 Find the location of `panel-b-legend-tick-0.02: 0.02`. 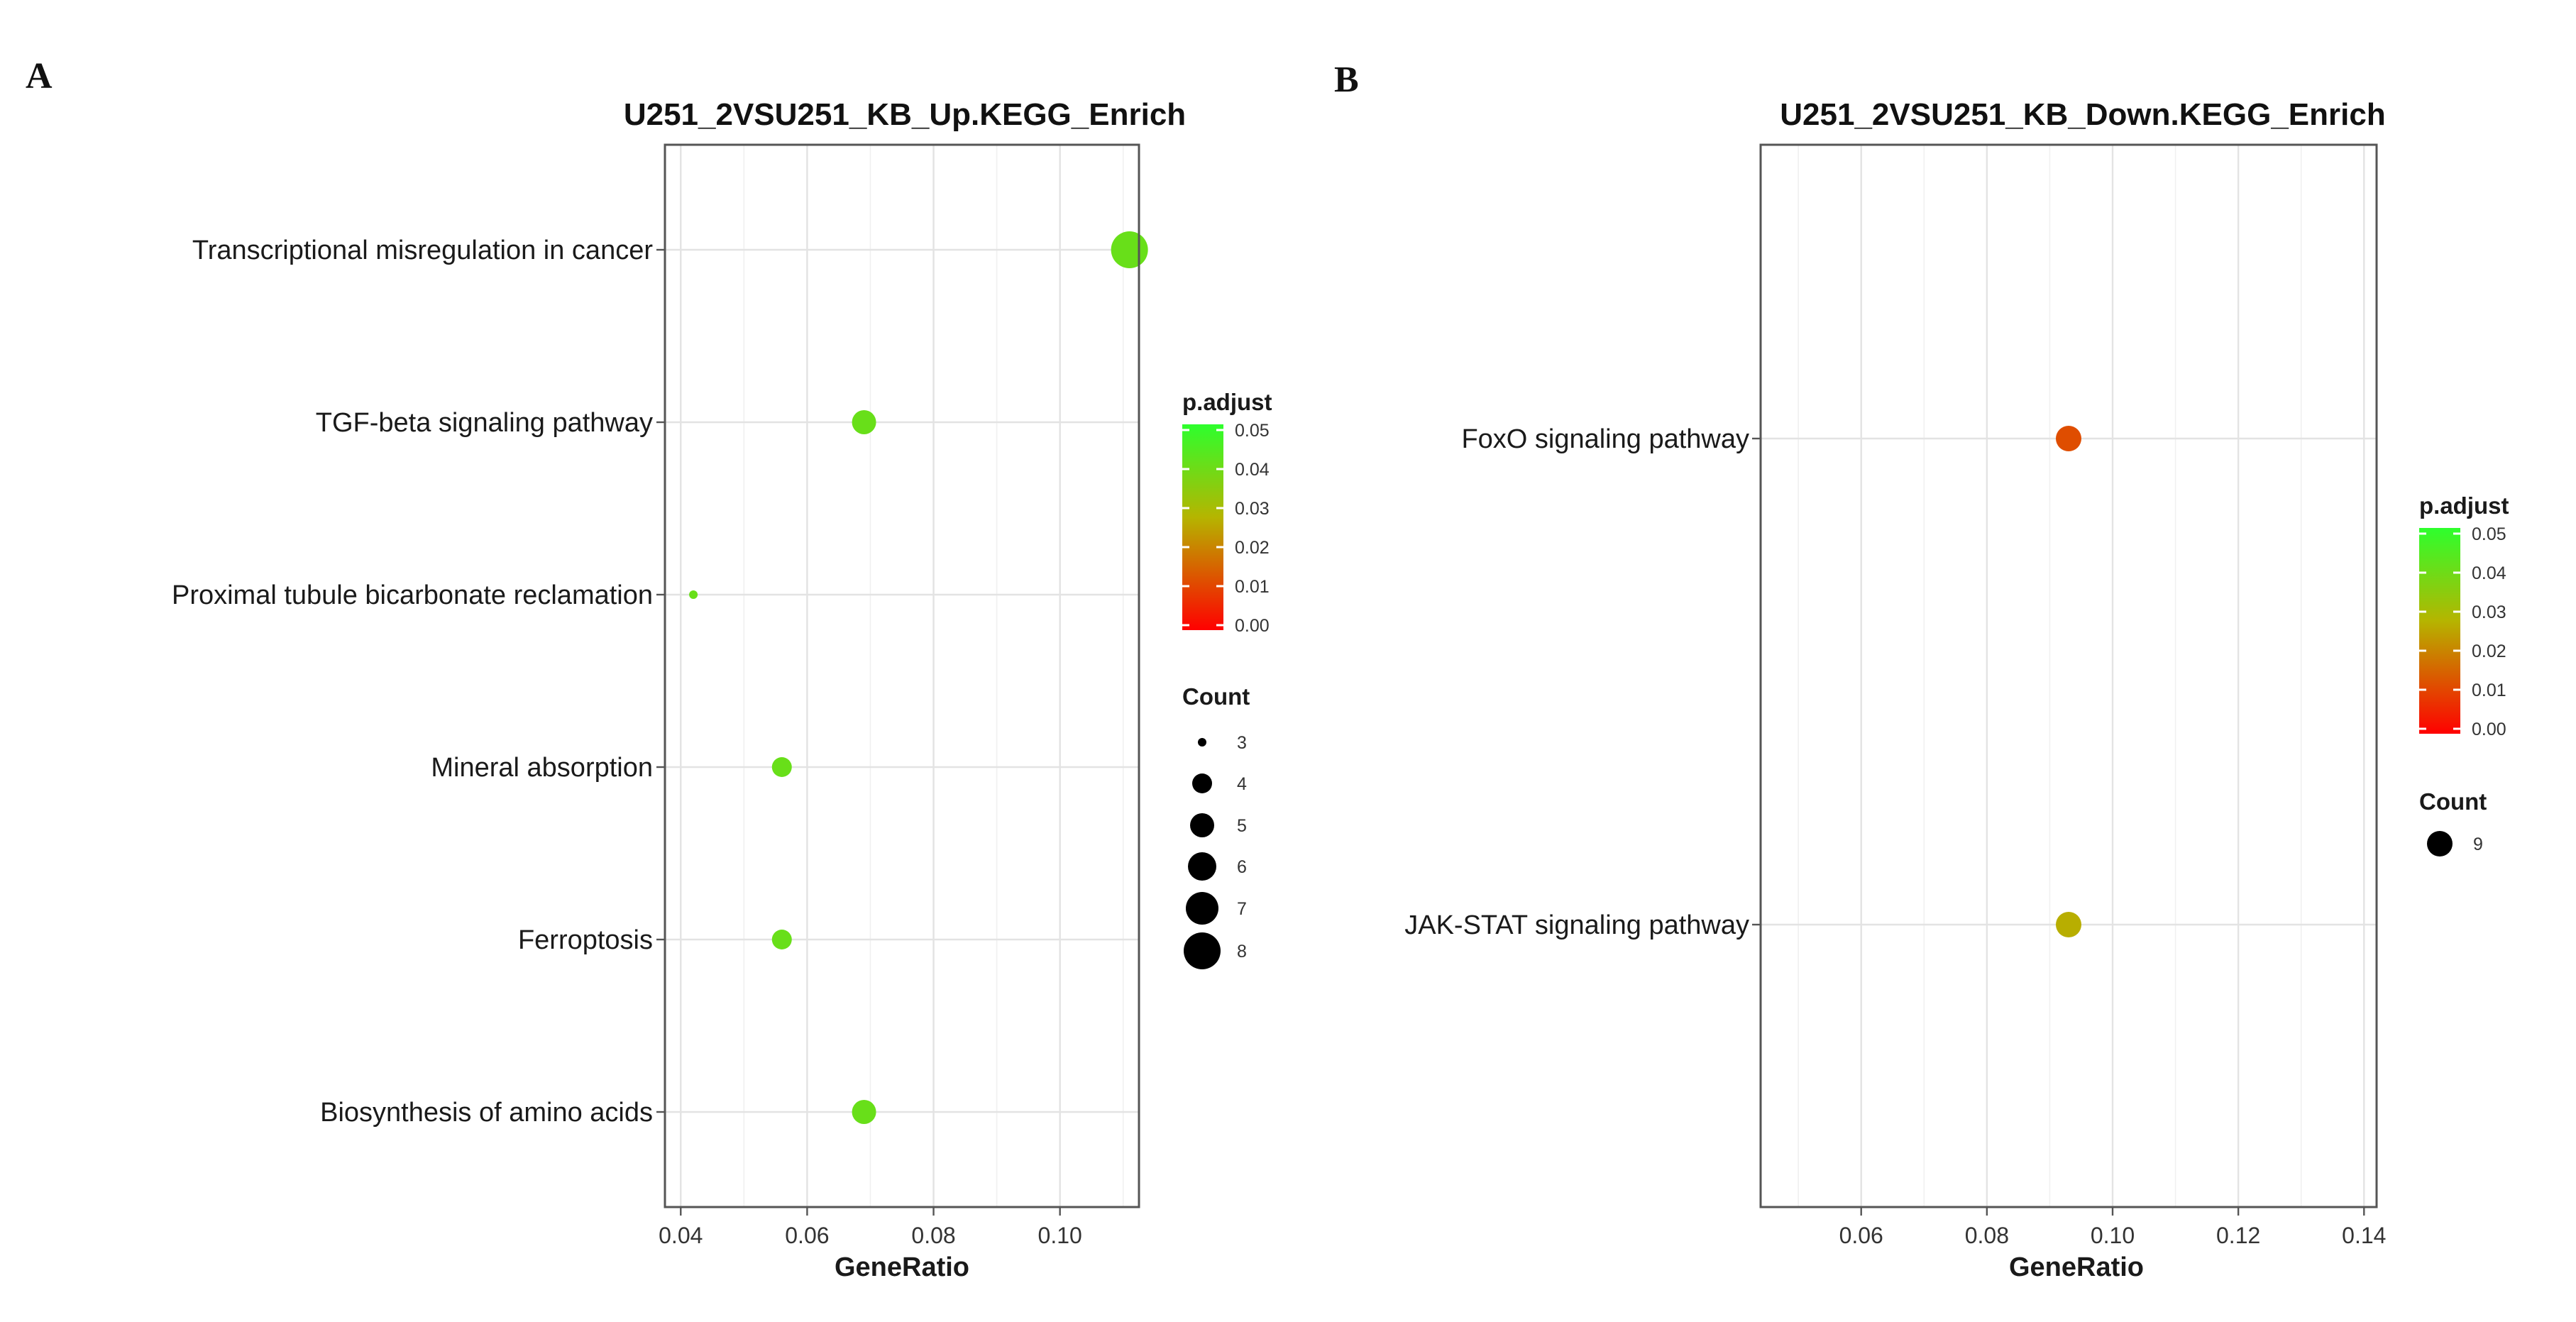

panel-b-legend-tick-0.02: 0.02 is located at coordinates (2489, 651).